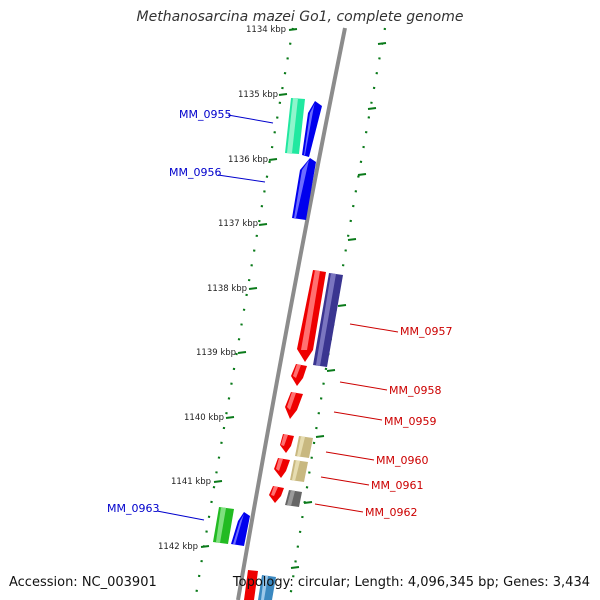  What do you see at coordinates (191, 482) in the screenshot?
I see `tick-label: 1141 kbp` at bounding box center [191, 482].